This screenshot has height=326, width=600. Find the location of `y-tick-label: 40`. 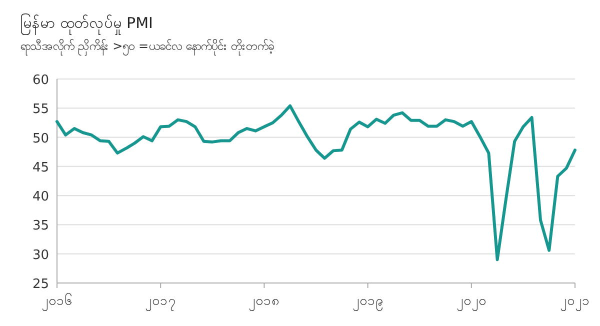

y-tick-label: 40 is located at coordinates (40, 197).